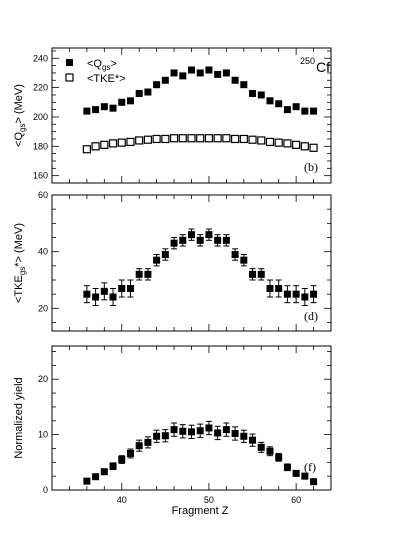 The height and width of the screenshot is (537, 415). I want to click on panel-tag: (b), so click(311, 167).